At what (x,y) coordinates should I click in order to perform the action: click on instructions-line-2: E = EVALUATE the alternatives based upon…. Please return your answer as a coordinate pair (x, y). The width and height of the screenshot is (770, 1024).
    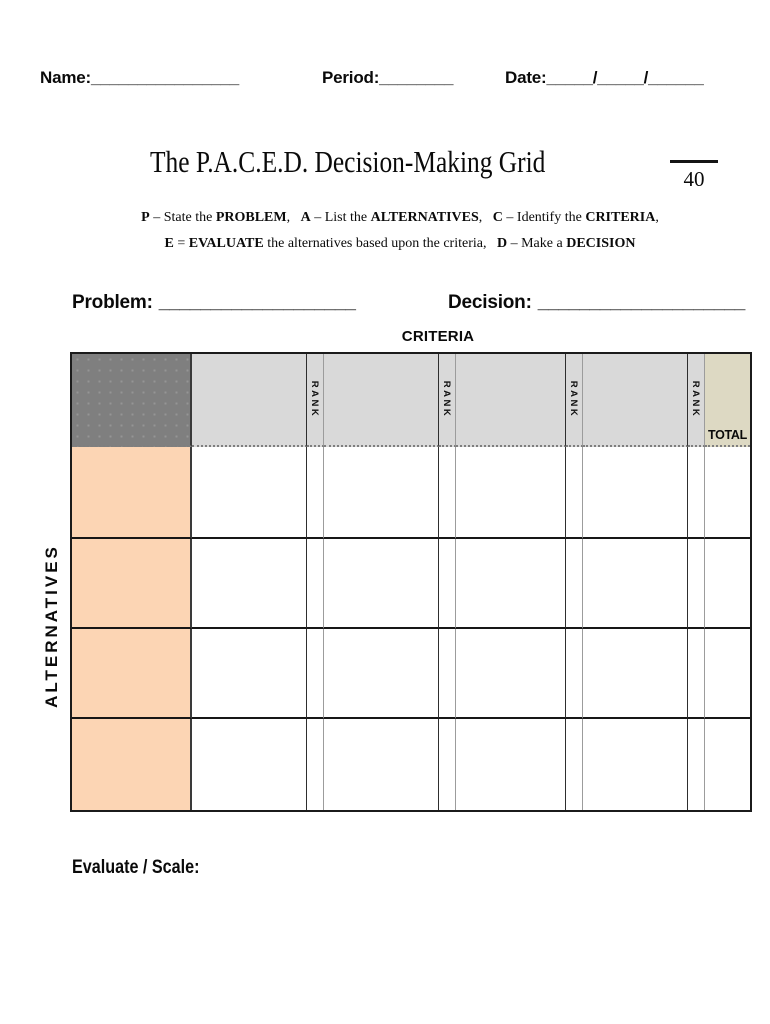
    Looking at the image, I should click on (400, 243).